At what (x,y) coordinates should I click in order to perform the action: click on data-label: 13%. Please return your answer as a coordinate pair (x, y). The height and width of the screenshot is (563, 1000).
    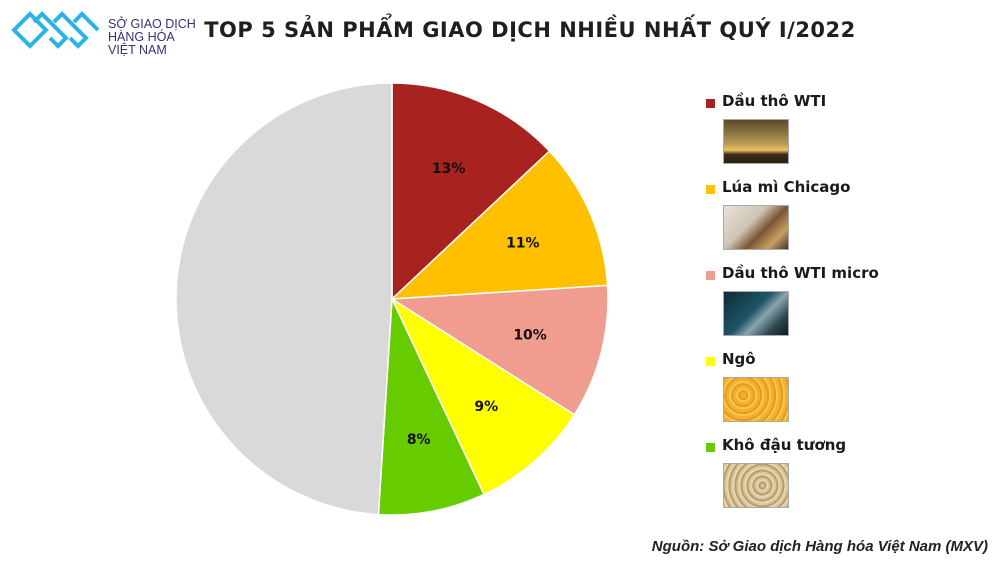
    Looking at the image, I should click on (449, 169).